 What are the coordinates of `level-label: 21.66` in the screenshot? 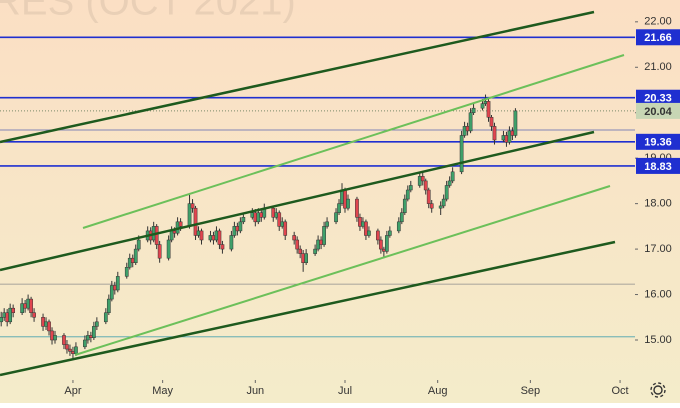 It's located at (658, 38).